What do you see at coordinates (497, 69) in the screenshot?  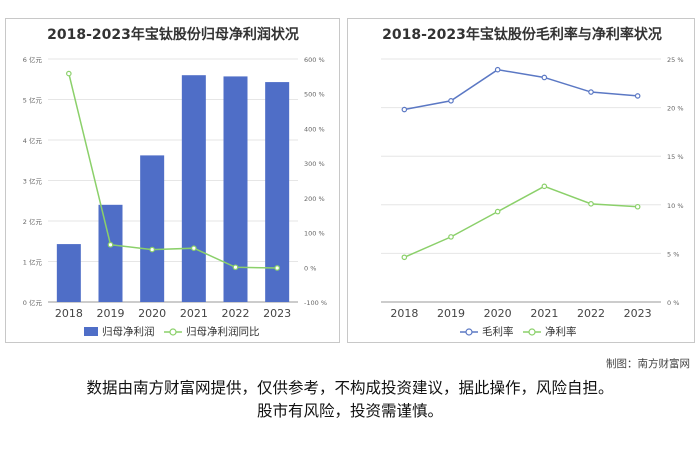 I see `point-series-0-2020` at bounding box center [497, 69].